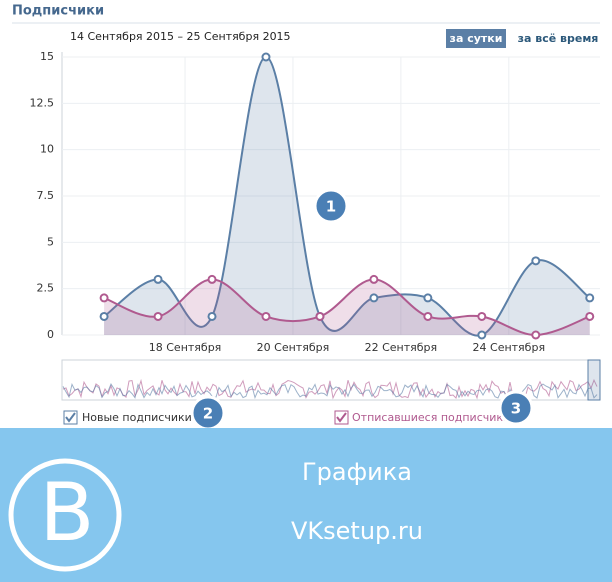 Image resolution: width=612 pixels, height=582 pixels. Describe the element at coordinates (594, 380) in the screenshot. I see `navigator-handle` at that location.